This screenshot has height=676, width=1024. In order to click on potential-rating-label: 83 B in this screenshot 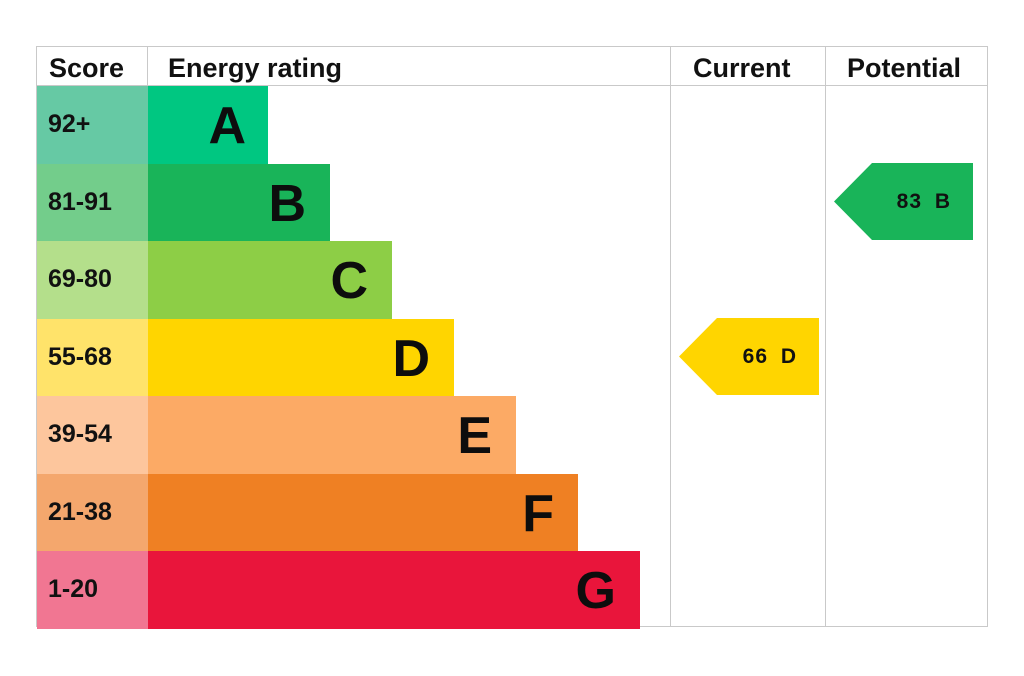, I will do `click(923, 201)`.